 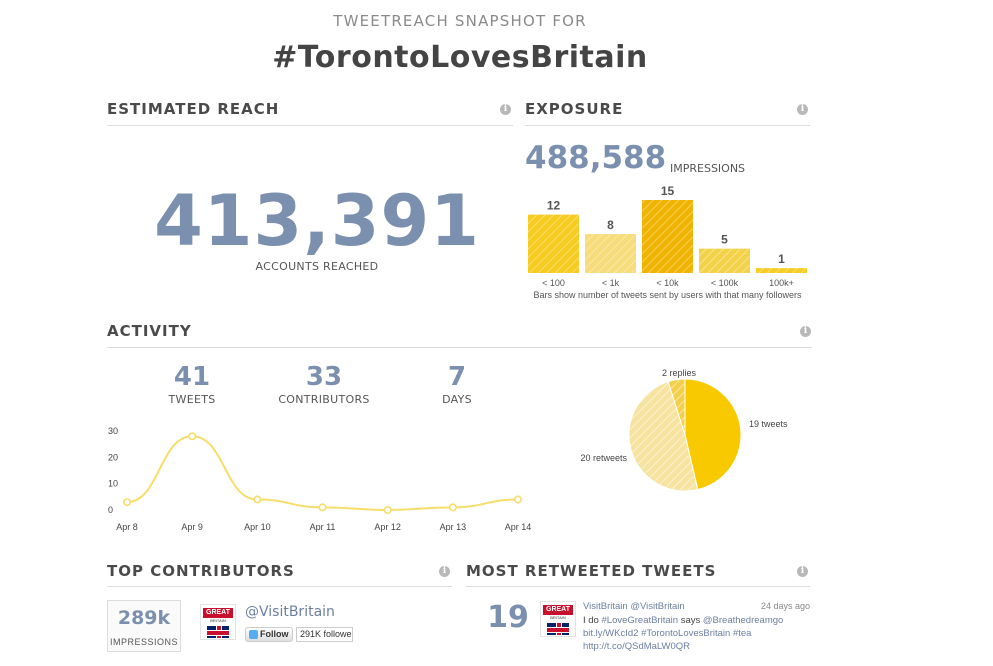 I want to click on bar-value-label-1: 8, so click(x=610, y=225).